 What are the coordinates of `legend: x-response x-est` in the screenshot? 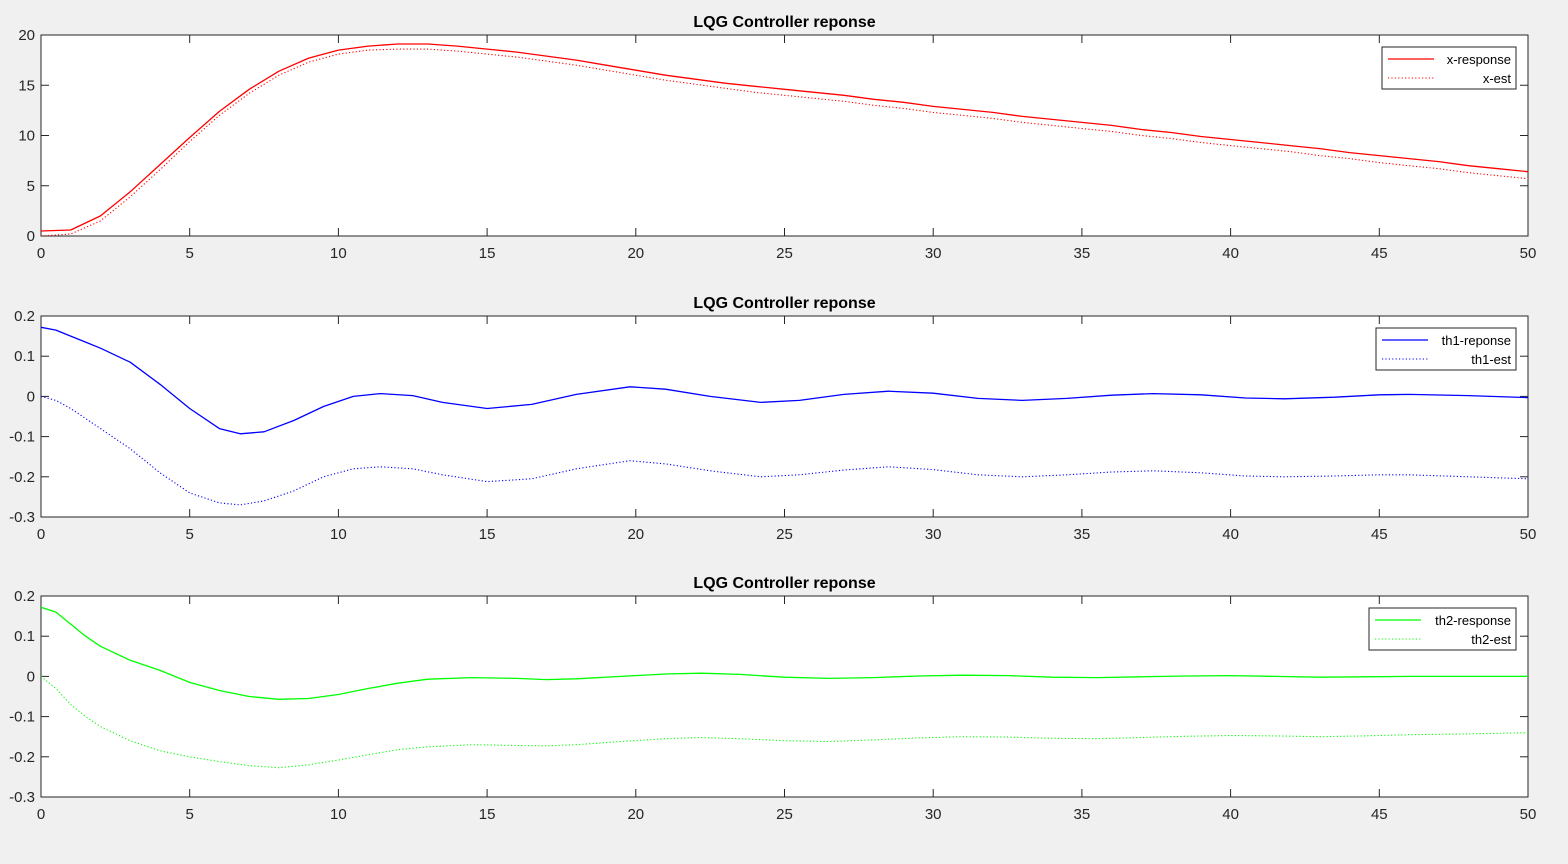 It's located at (1449, 68).